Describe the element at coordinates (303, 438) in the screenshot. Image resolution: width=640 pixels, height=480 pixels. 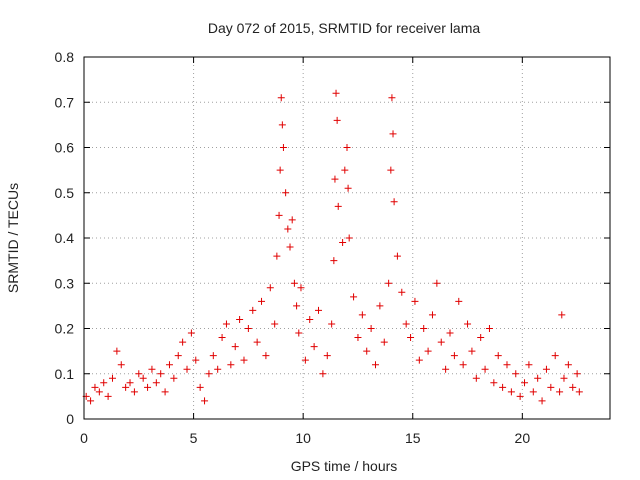
I see `x-tick-label: 10` at that location.